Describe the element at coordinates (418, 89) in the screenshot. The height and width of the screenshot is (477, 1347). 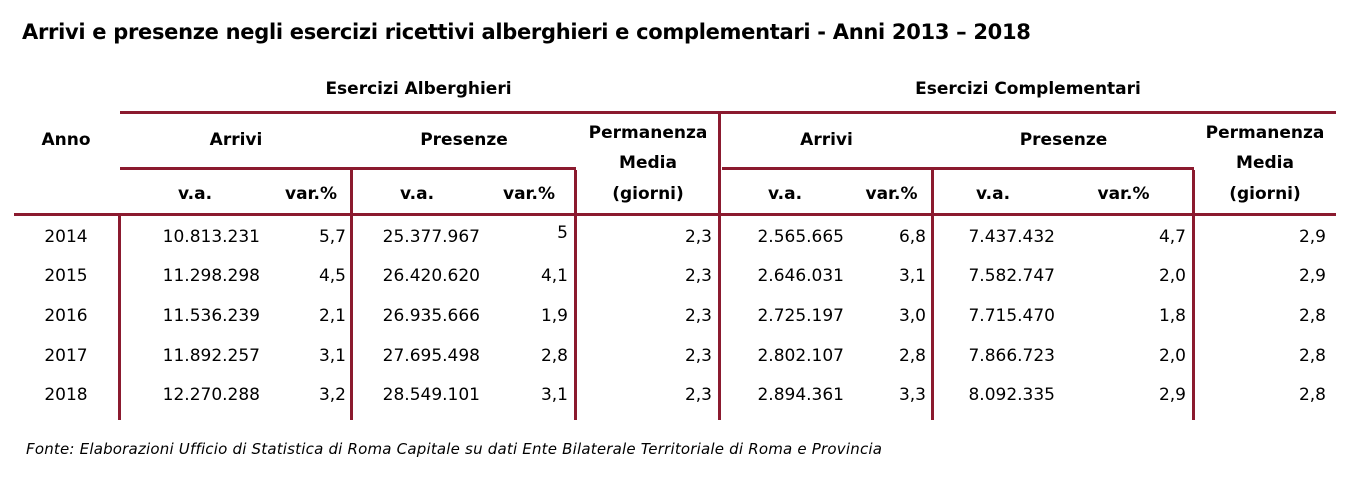
I see `group-header-alberghieri: Esercizi Alberghieri` at that location.